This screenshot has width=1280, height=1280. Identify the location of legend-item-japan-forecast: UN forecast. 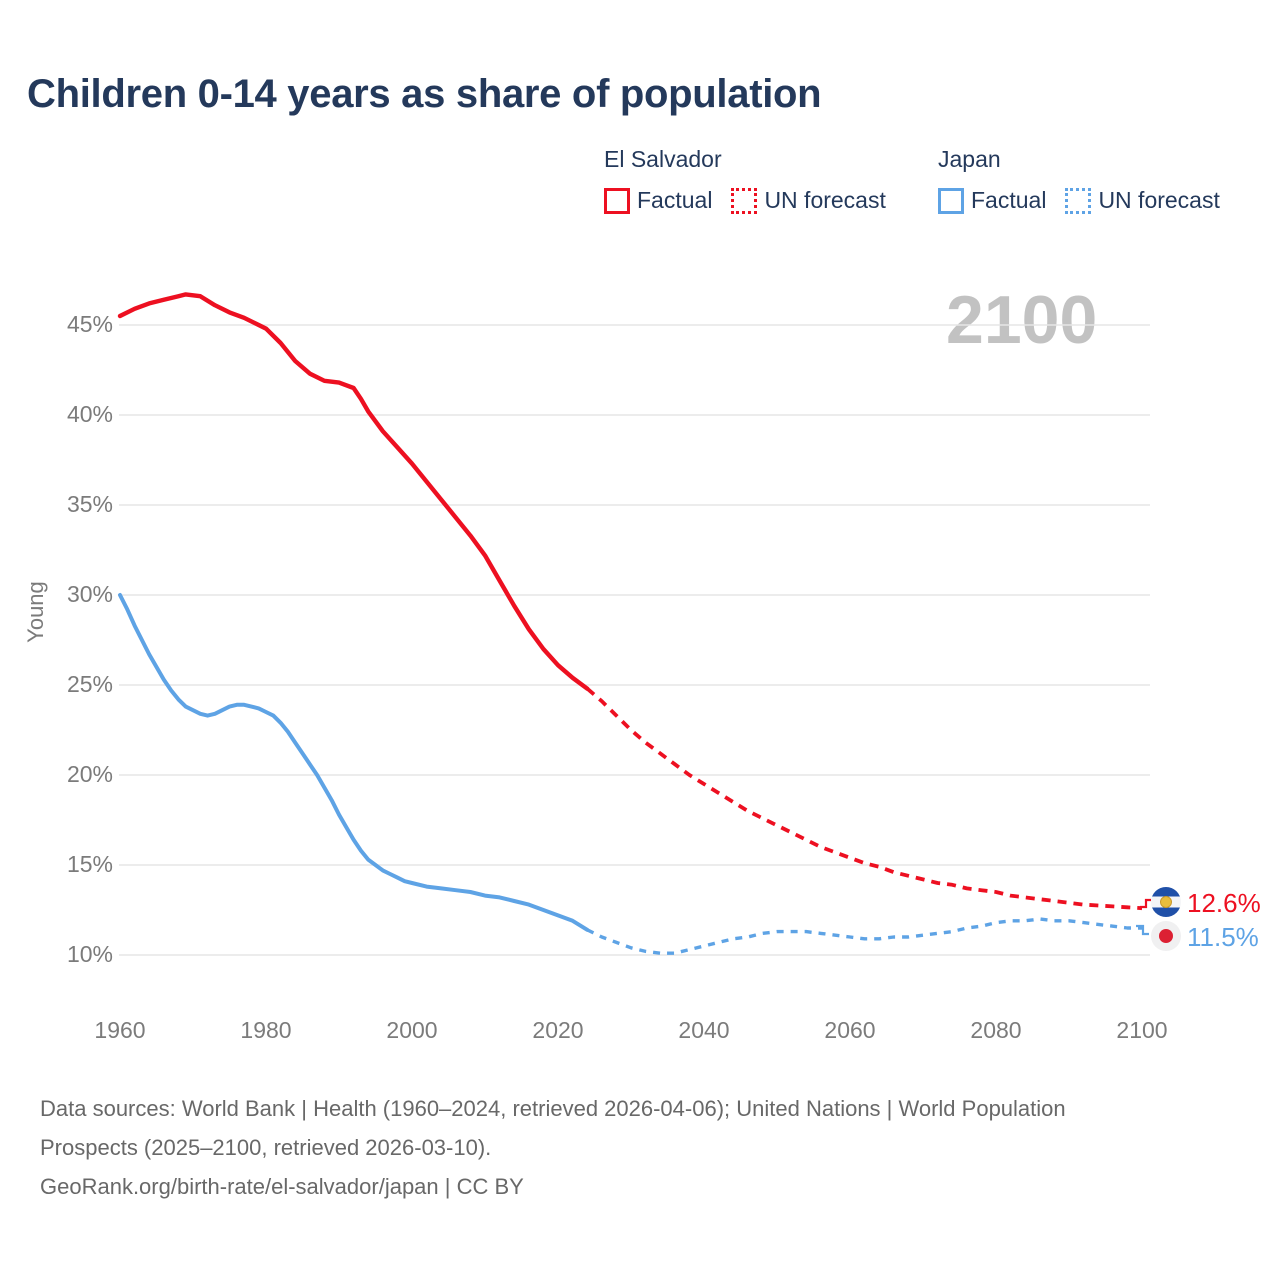
(1142, 200).